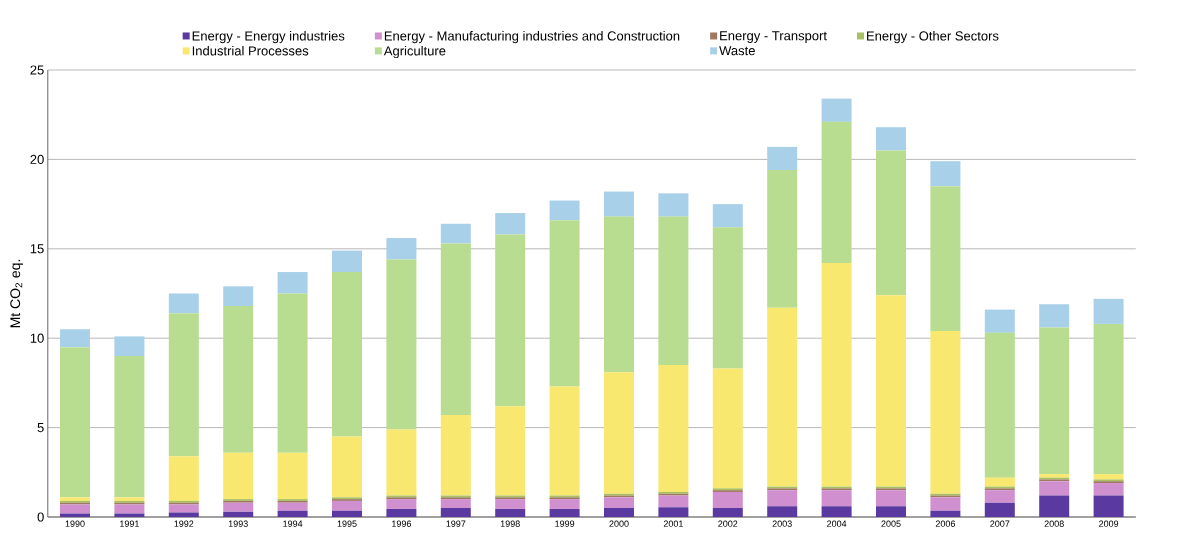 The image size is (1193, 535). I want to click on x-tick-label: 1997, so click(456, 523).